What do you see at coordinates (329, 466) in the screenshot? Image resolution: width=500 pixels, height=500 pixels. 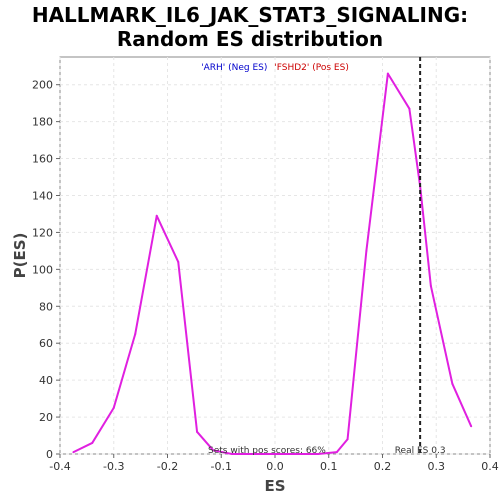 I see `x-tick-label: 0.1` at bounding box center [329, 466].